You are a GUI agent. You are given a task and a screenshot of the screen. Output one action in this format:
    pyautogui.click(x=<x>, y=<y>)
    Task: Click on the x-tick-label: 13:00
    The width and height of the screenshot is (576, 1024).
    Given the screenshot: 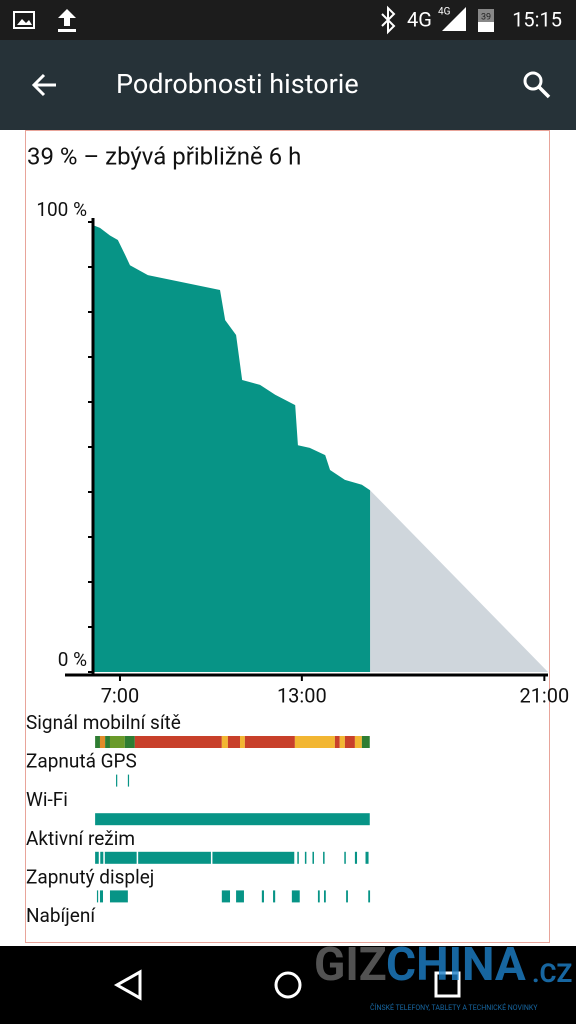 What is the action you would take?
    pyautogui.click(x=302, y=695)
    